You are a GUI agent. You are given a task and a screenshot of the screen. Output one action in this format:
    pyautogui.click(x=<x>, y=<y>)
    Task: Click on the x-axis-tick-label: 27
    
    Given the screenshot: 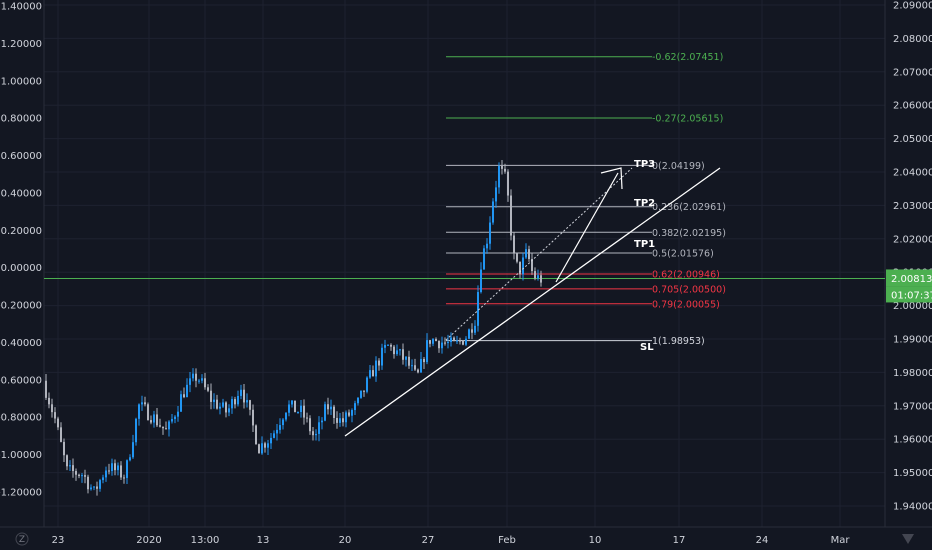 What is the action you would take?
    pyautogui.click(x=428, y=540)
    